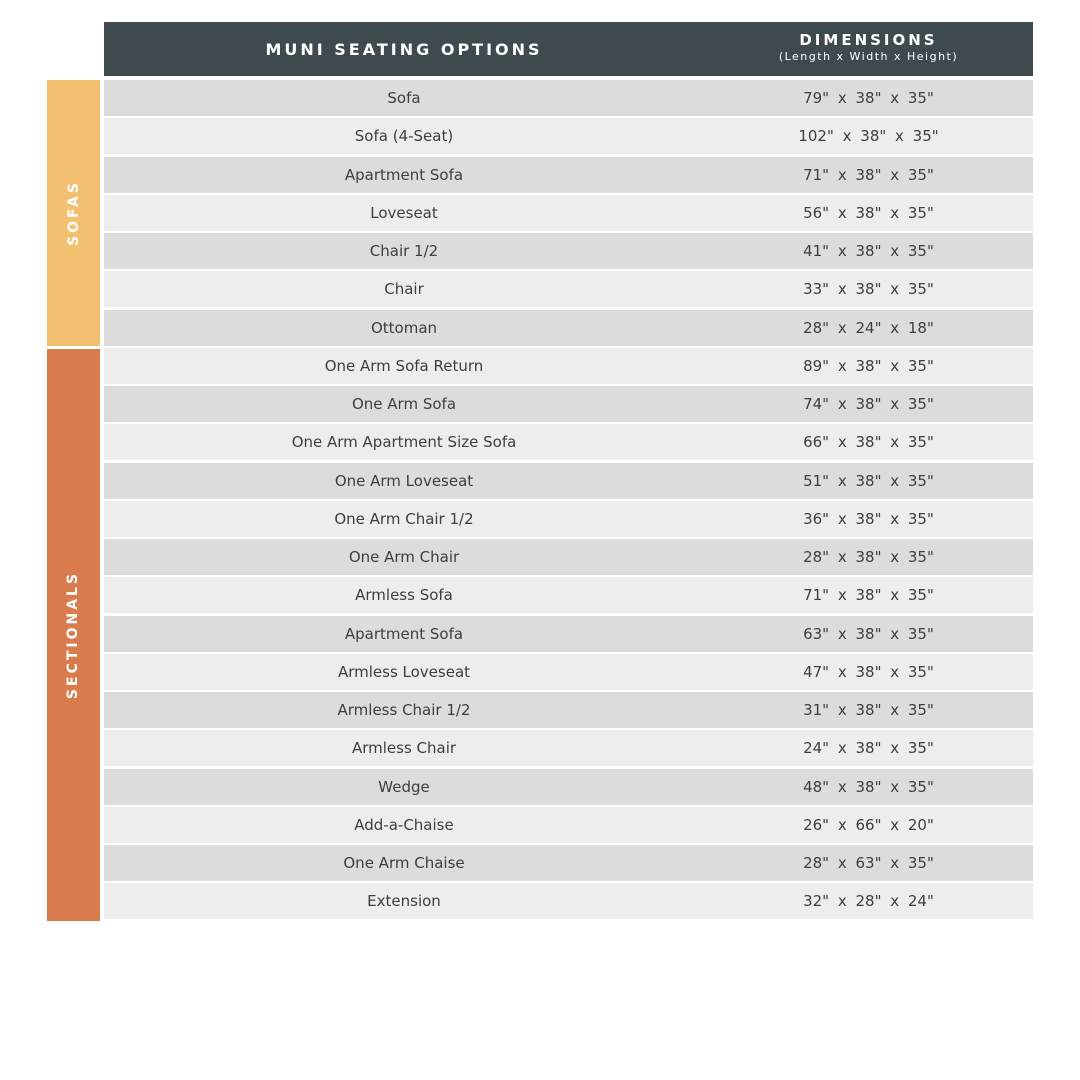  I want to click on seating-name: Sofa, so click(404, 98).